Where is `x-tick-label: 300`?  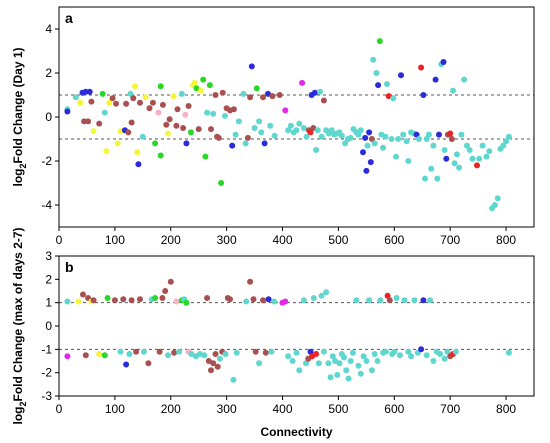
x-tick-label: 300 is located at coordinates (227, 409).